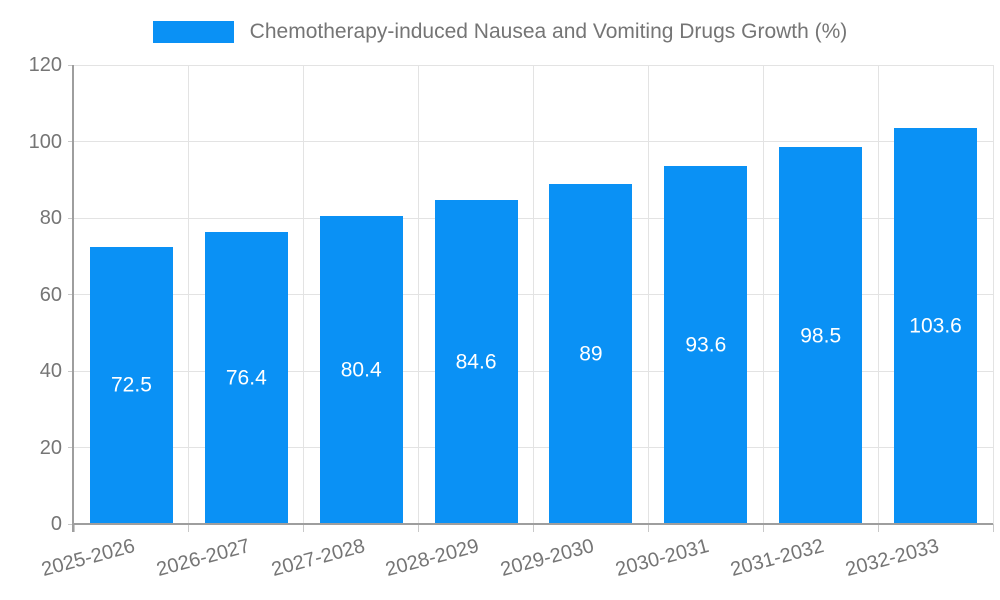  Describe the element at coordinates (892, 558) in the screenshot. I see `x-axis-tick-label: 2032-2033` at that location.